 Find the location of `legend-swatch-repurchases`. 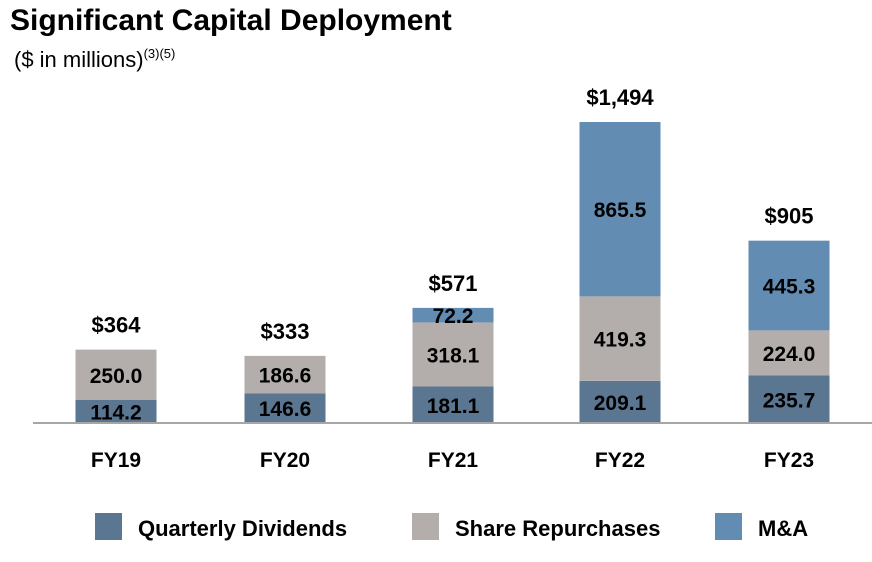

legend-swatch-repurchases is located at coordinates (425, 526).